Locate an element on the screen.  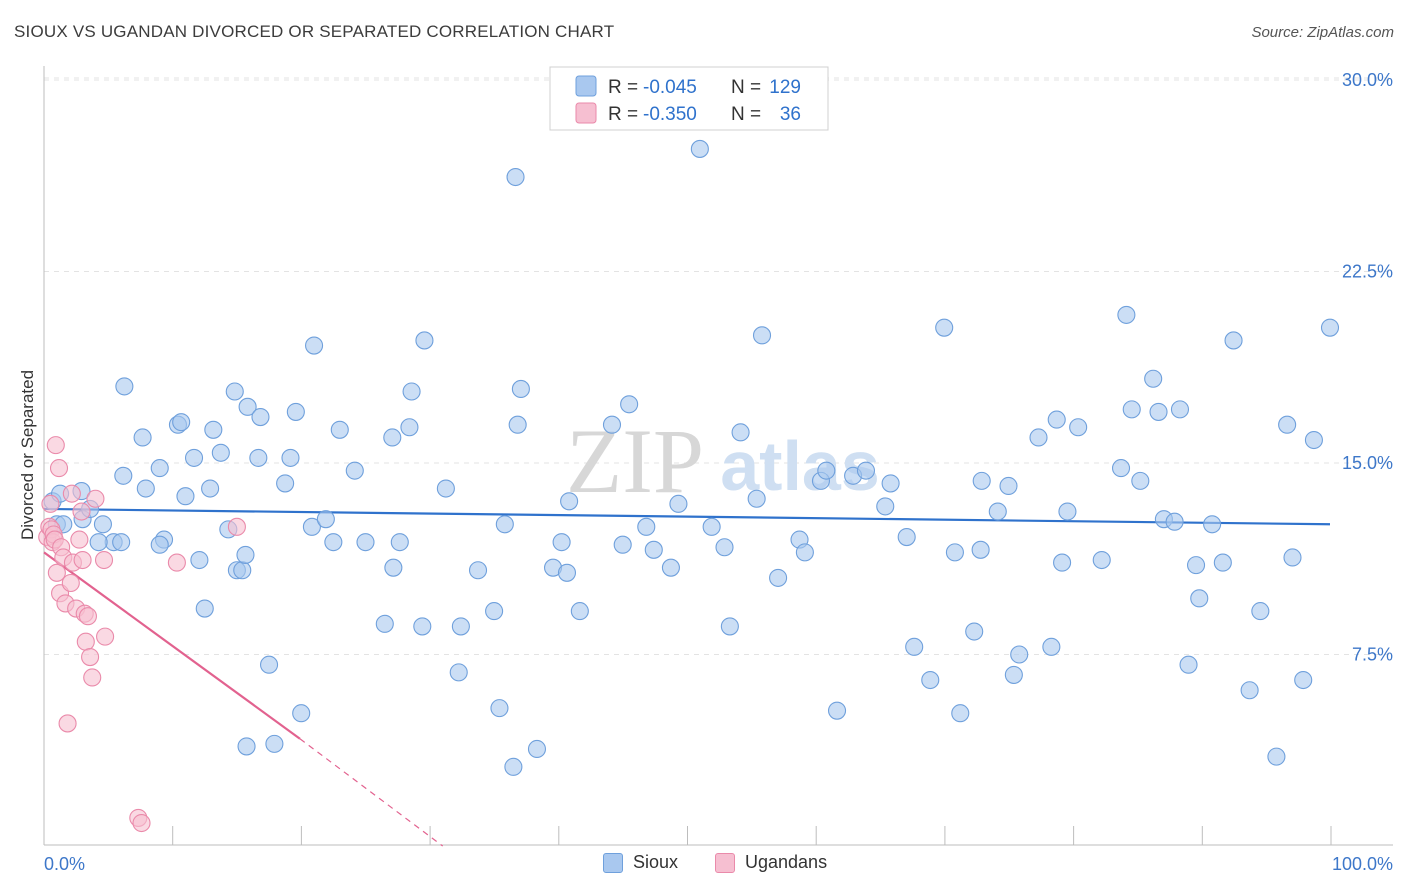
legend-swatch-sioux-bottom is located at coordinates (613, 862).